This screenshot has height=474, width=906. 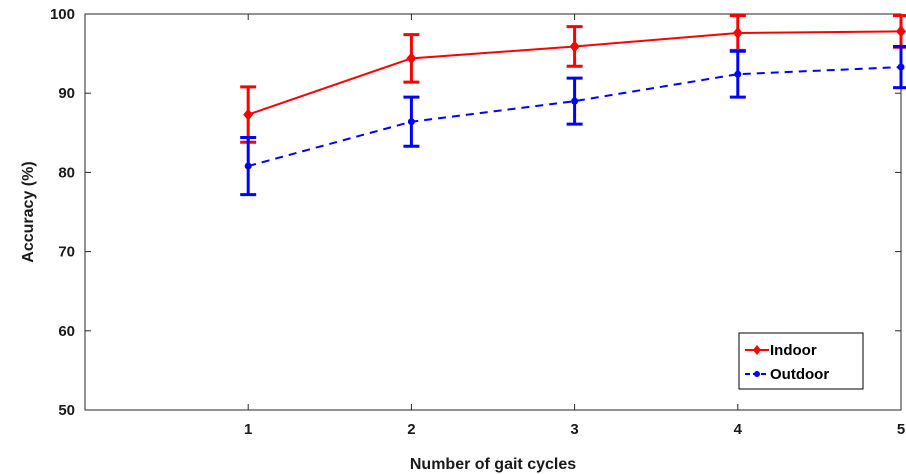 I want to click on legend-item-outdoor: Outdoor, so click(x=787, y=374).